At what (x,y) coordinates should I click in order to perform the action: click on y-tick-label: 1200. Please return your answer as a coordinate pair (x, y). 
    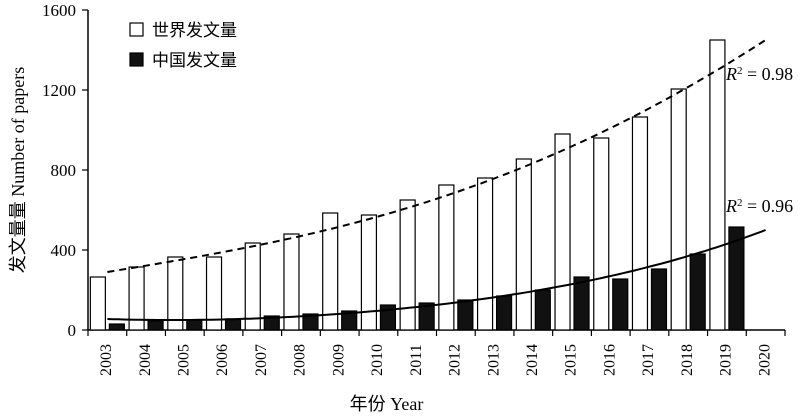
    Looking at the image, I should click on (59, 90).